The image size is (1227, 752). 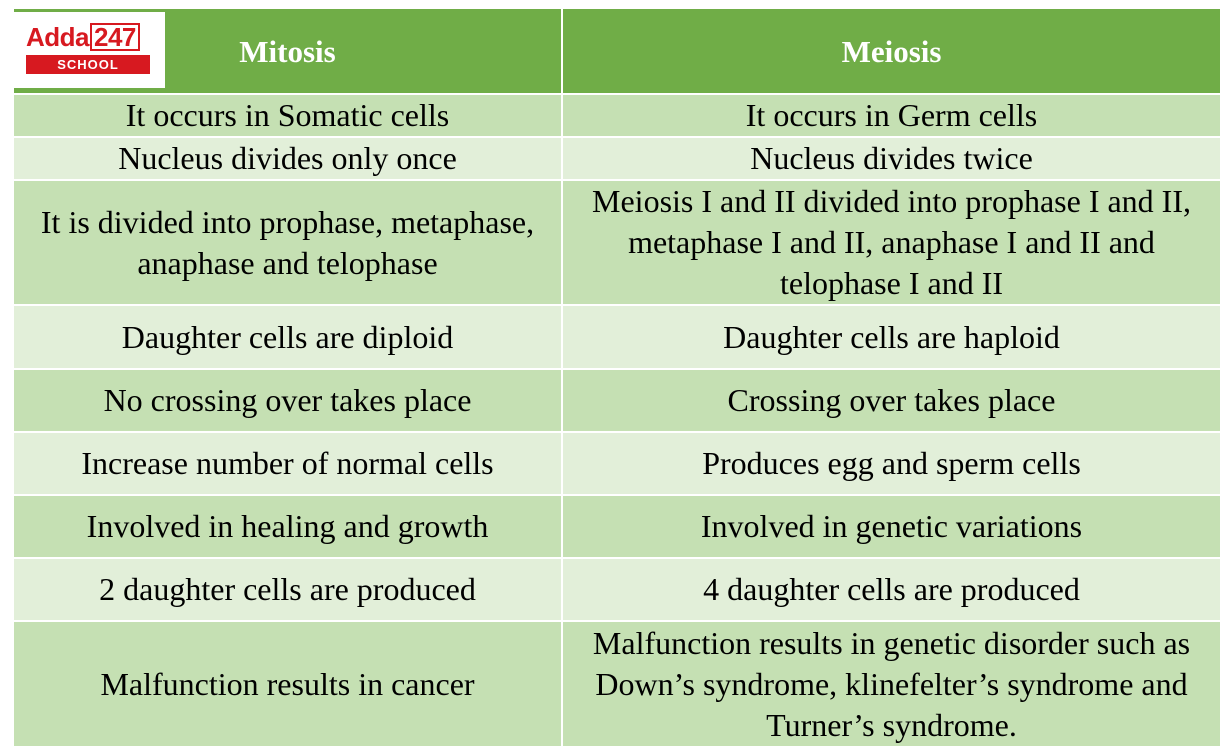 What do you see at coordinates (287, 400) in the screenshot?
I see `table-cell: No crossing over takes place` at bounding box center [287, 400].